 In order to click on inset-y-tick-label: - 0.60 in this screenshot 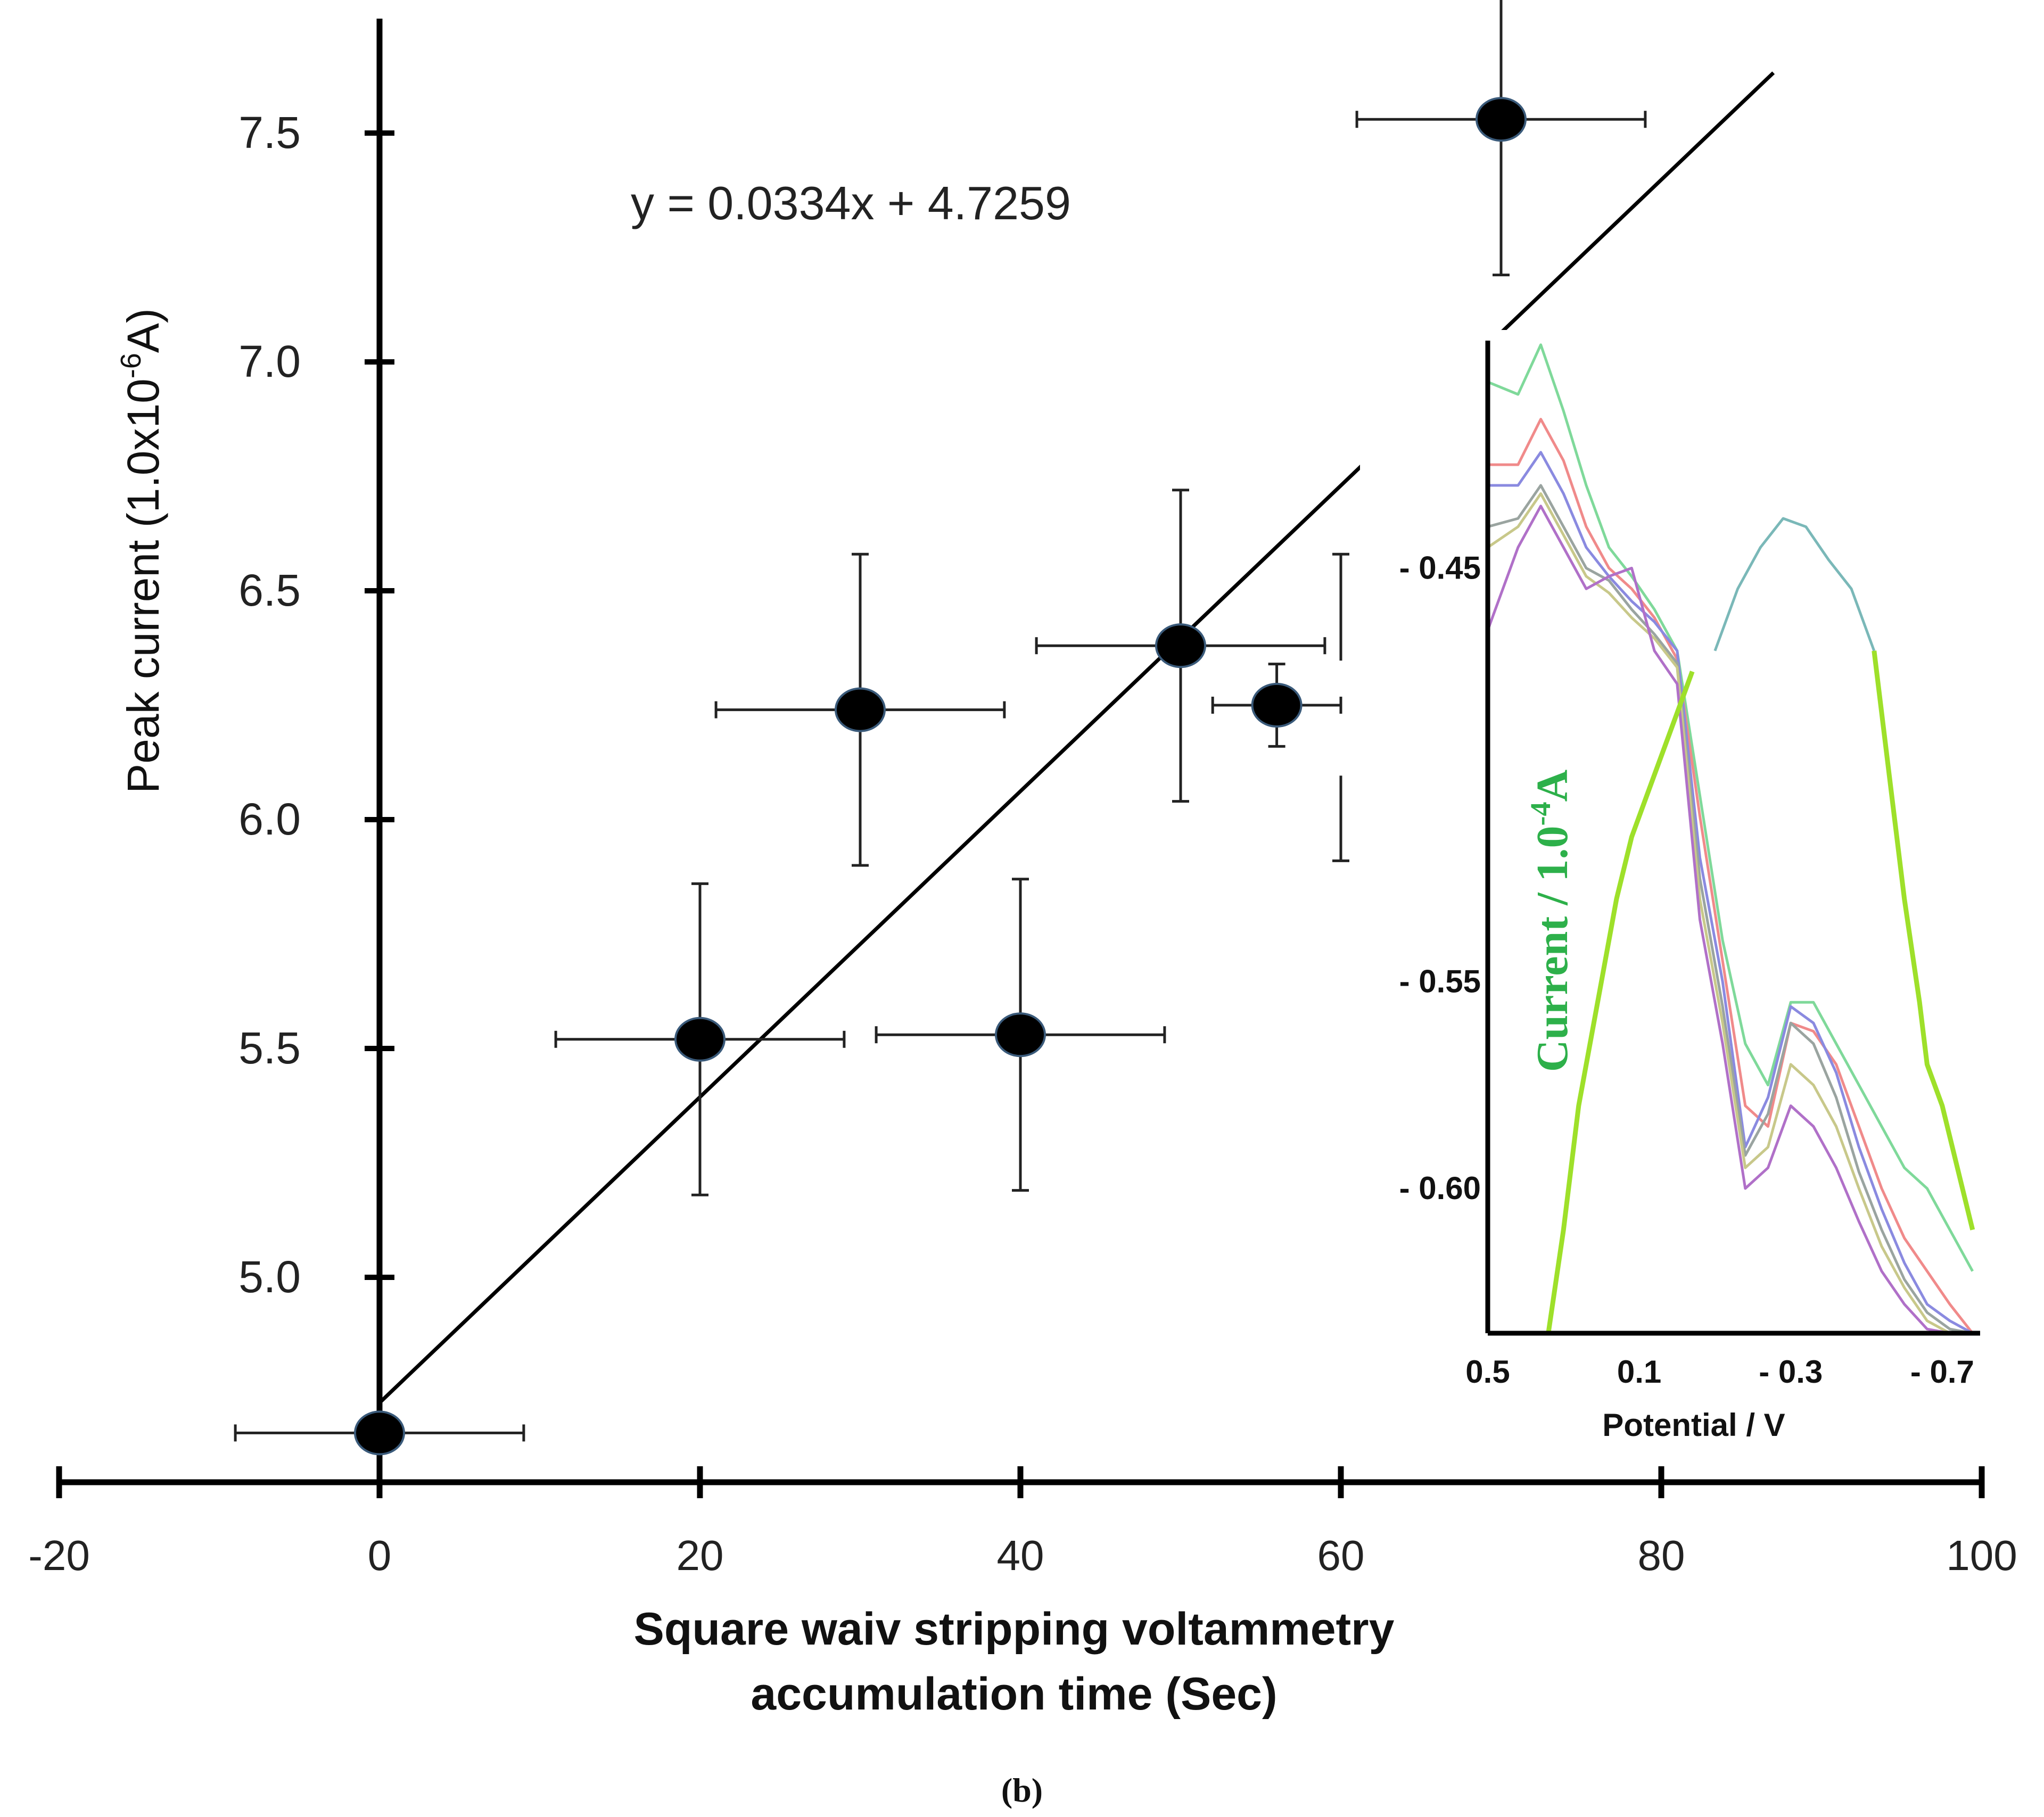, I will do `click(1440, 1188)`.